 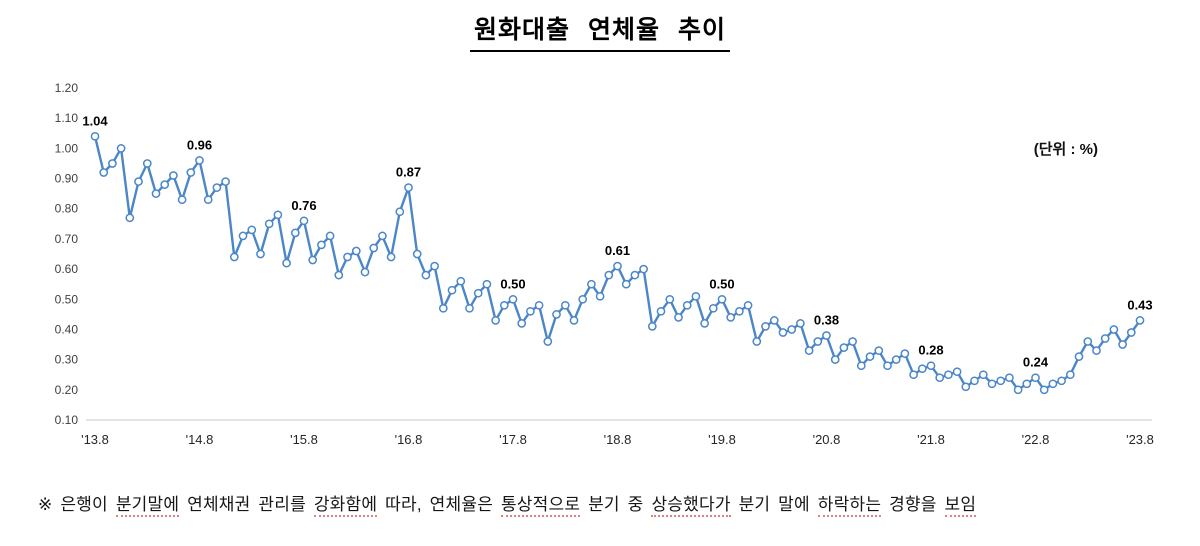 What do you see at coordinates (1036, 439) in the screenshot?
I see `x-axis-tick-label: '22.8` at bounding box center [1036, 439].